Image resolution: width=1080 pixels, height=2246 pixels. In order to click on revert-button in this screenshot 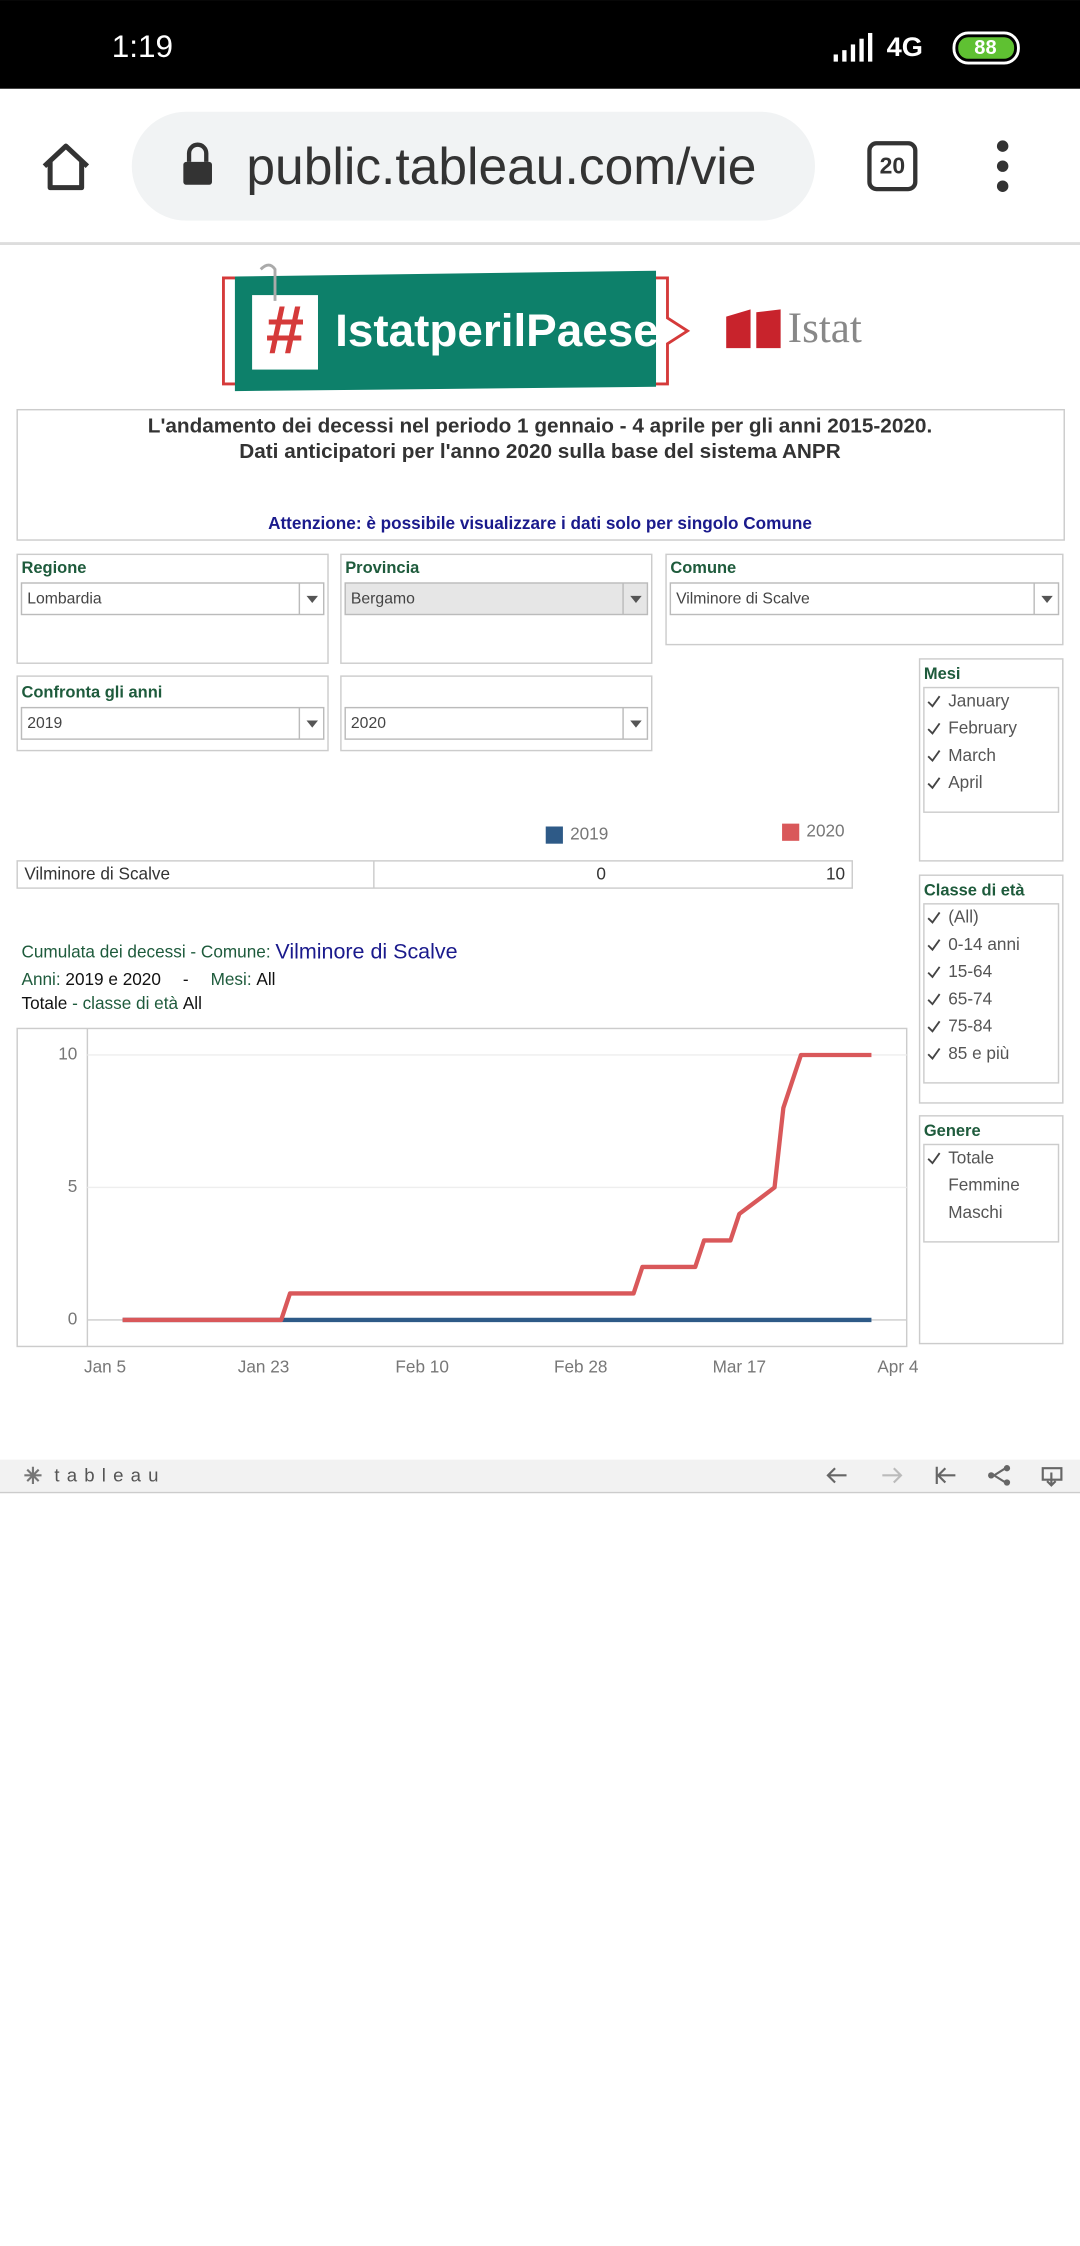, I will do `click(945, 1475)`.